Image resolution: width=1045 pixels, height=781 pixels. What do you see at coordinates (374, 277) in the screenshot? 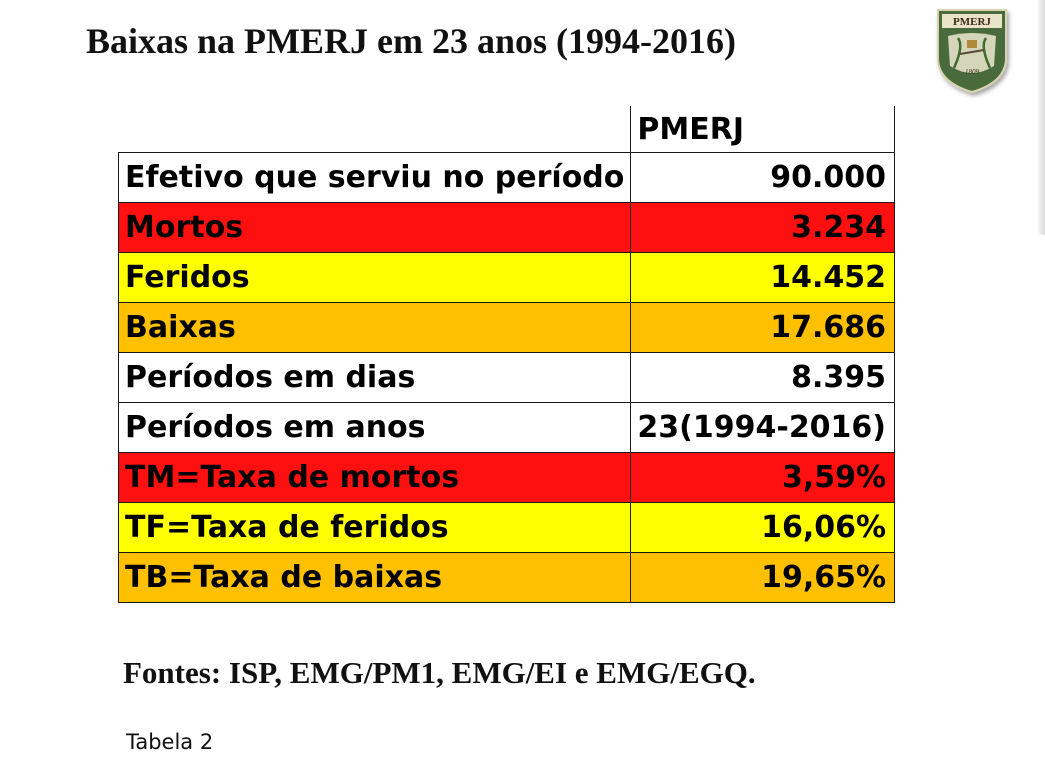
I see `row-label-cell: Feridos` at bounding box center [374, 277].